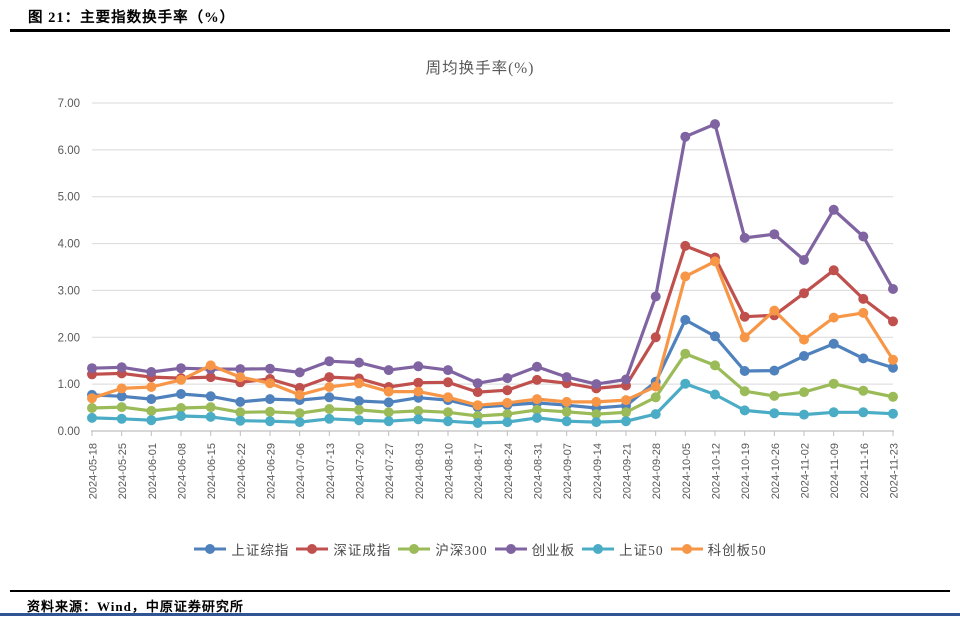 This screenshot has height=618, width=960. I want to click on x-axis-tick-label: 2024-08-31, so click(539, 471).